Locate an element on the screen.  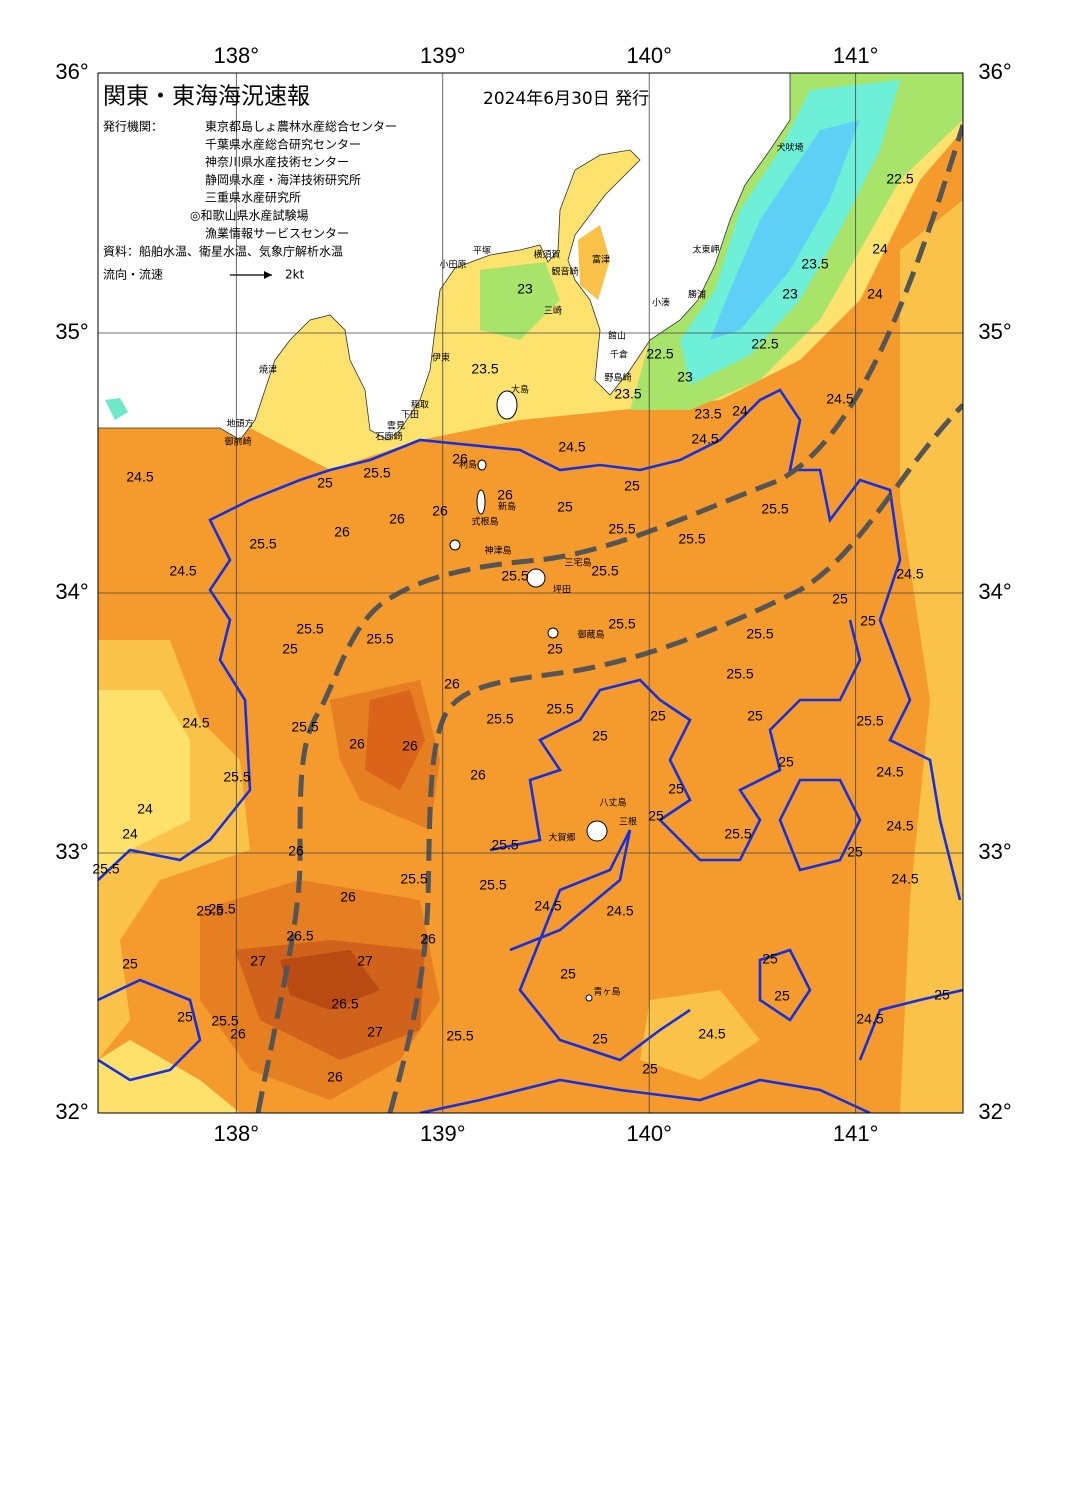
isotherm-label: 23 is located at coordinates (790, 294).